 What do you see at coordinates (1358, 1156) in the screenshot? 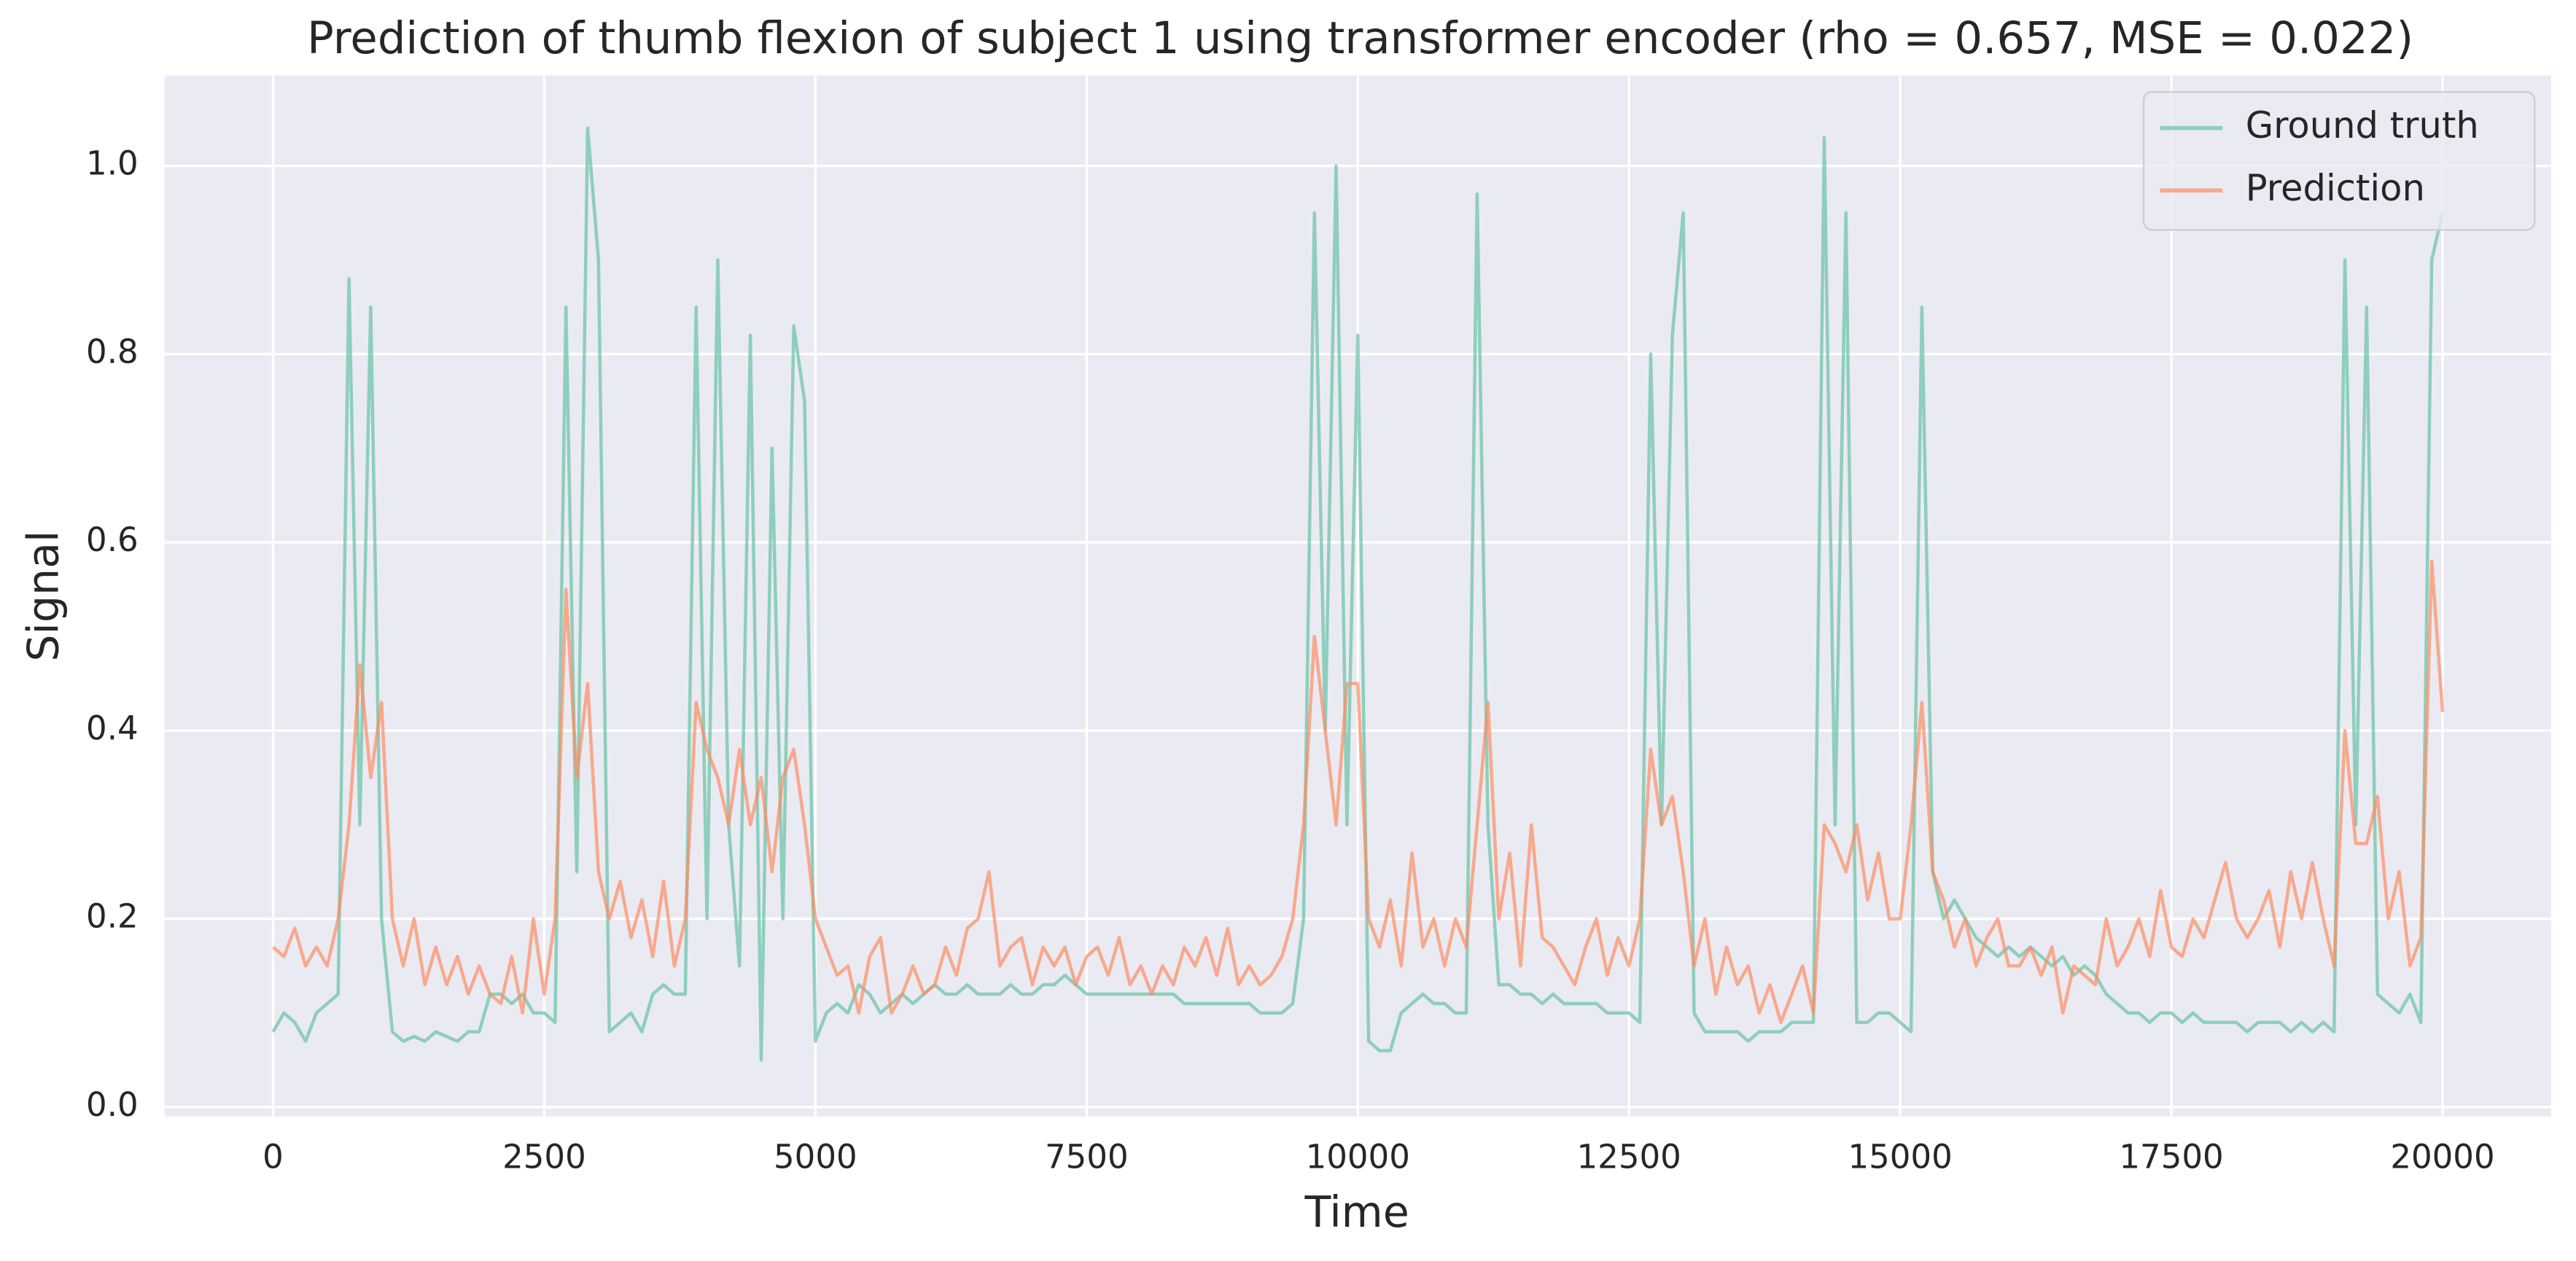
I see `x-tick-label: 10000` at bounding box center [1358, 1156].